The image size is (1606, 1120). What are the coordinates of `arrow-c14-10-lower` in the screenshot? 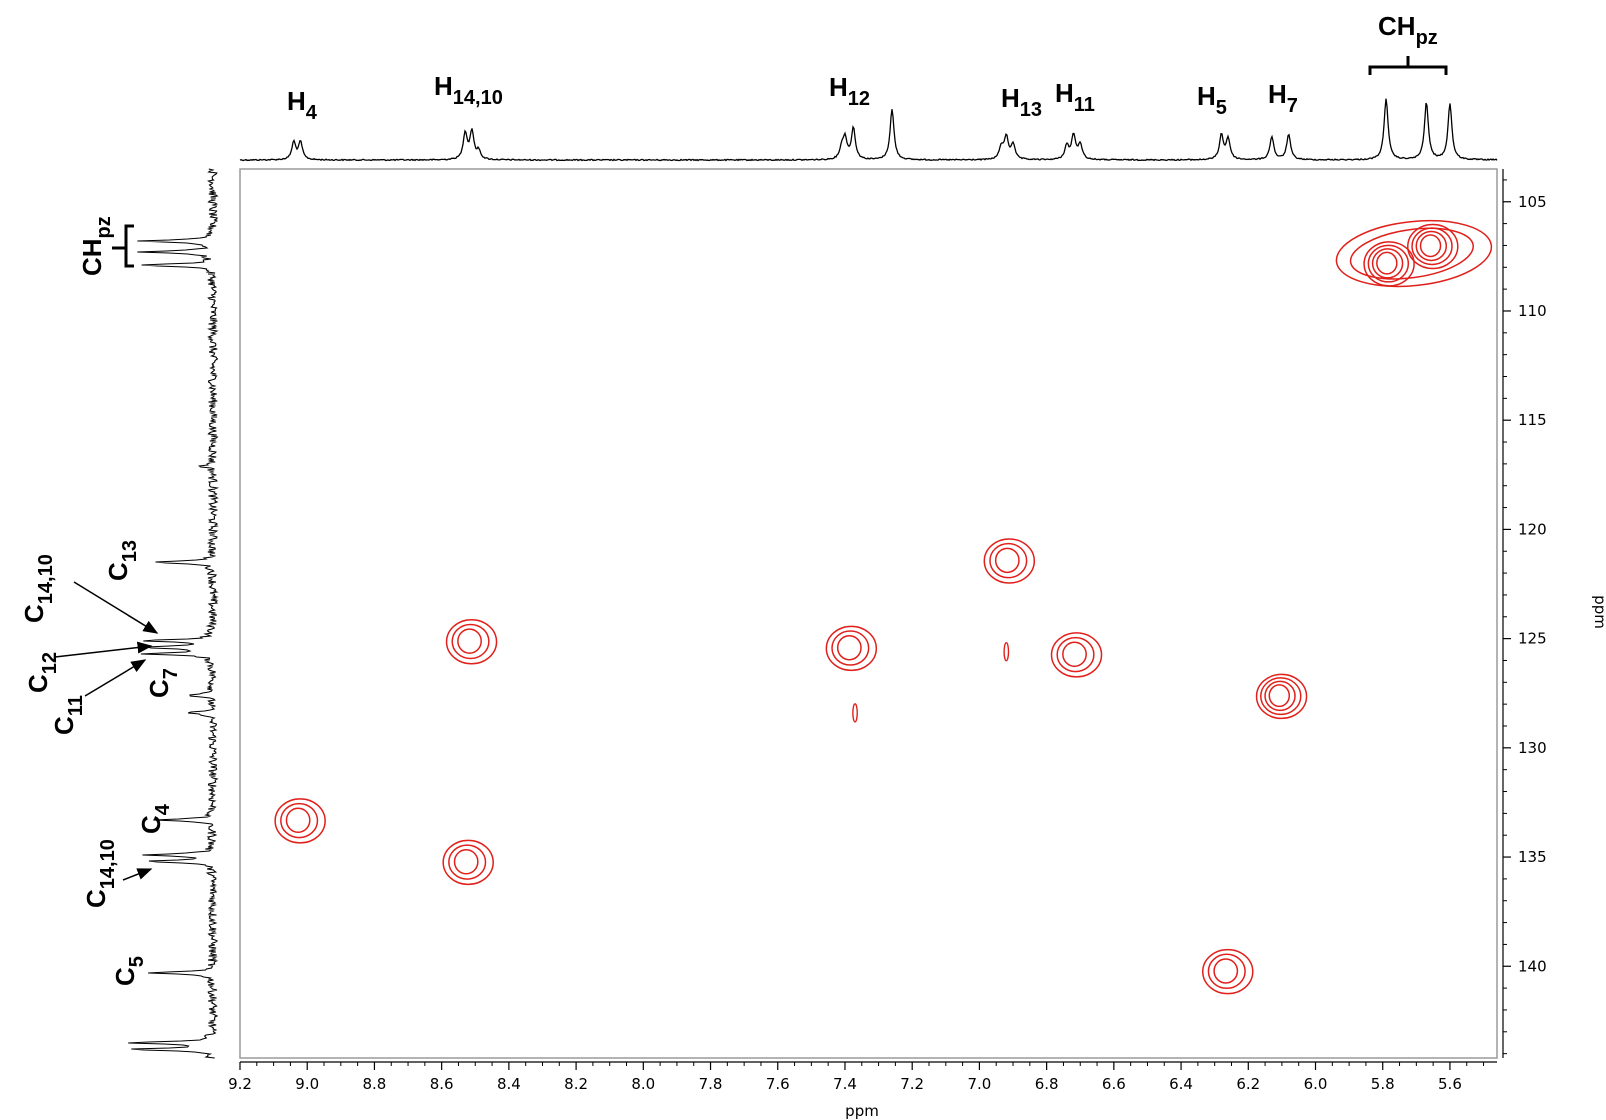 It's located at (137, 874).